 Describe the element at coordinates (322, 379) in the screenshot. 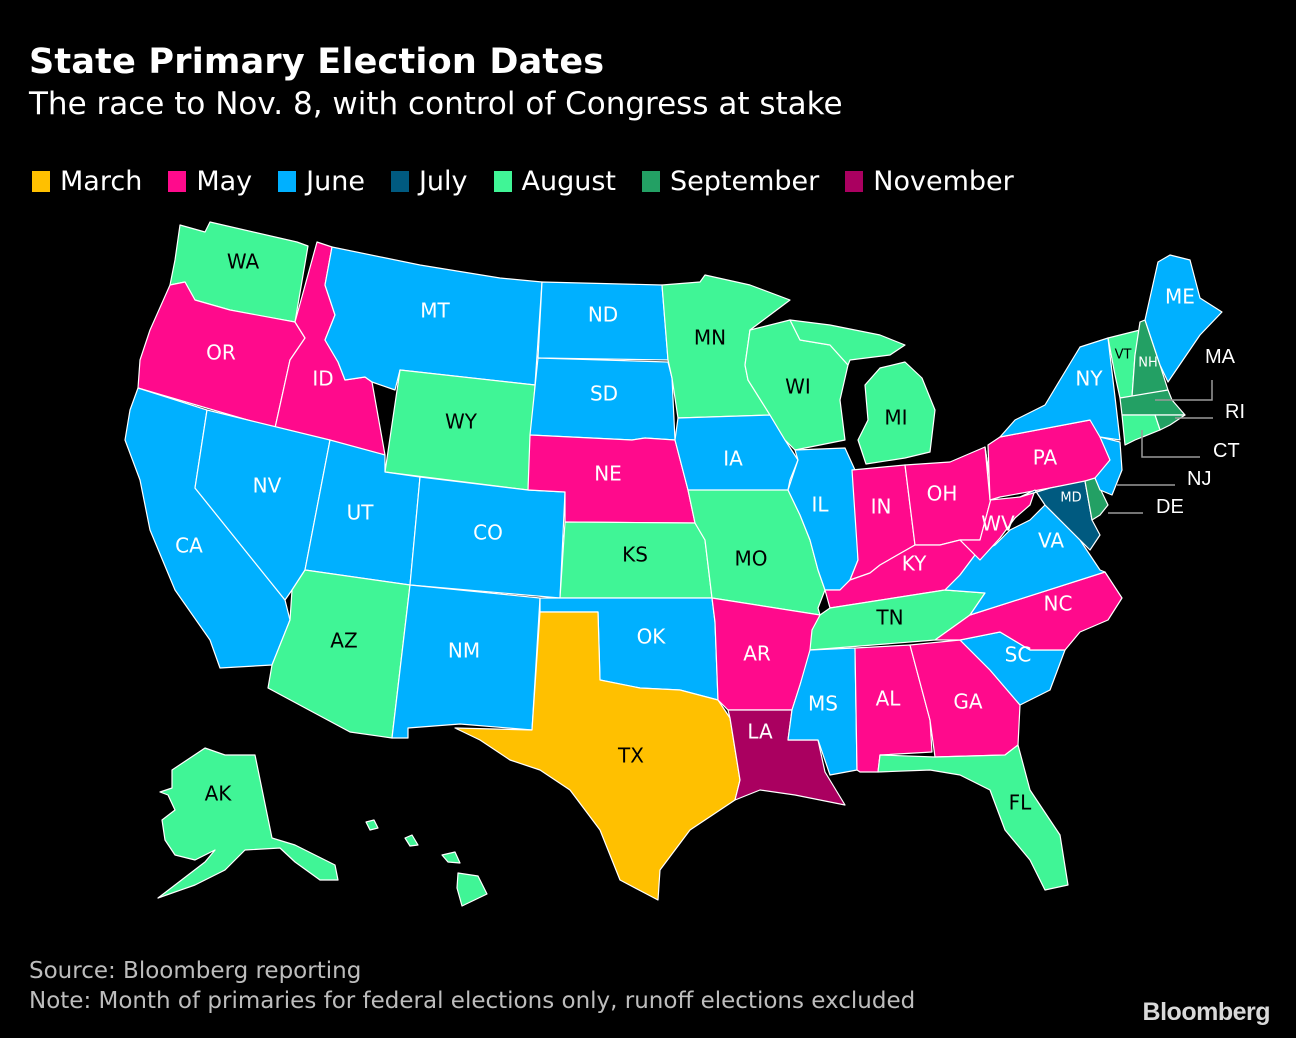

I see `state-label-id: ID` at that location.